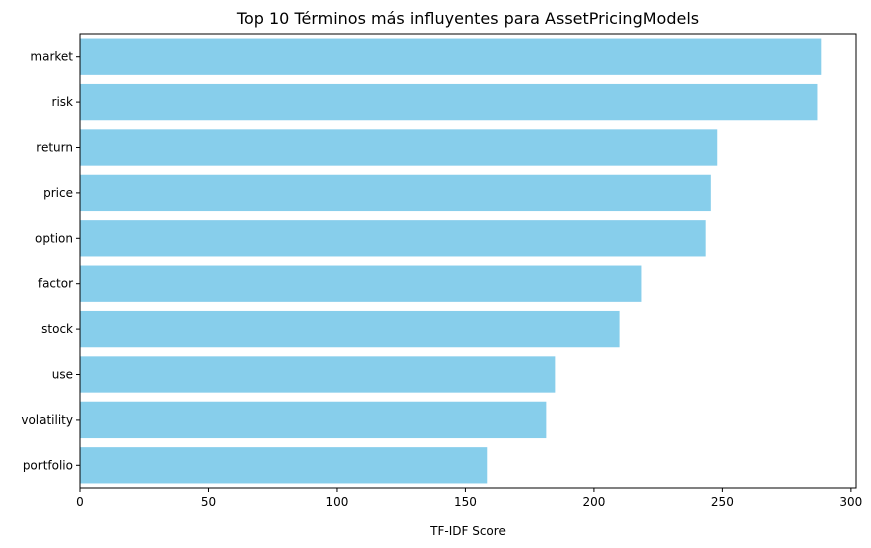 Image resolution: width=871 pixels, height=548 pixels. What do you see at coordinates (284, 465) in the screenshot?
I see `bar-portfolio` at bounding box center [284, 465].